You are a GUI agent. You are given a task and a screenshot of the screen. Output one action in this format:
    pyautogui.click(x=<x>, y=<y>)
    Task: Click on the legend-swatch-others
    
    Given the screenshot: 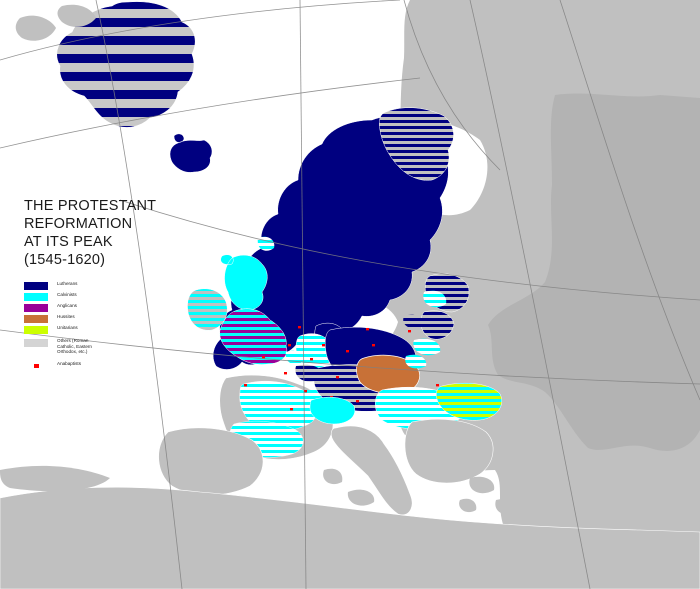 What is the action you would take?
    pyautogui.click(x=36, y=343)
    